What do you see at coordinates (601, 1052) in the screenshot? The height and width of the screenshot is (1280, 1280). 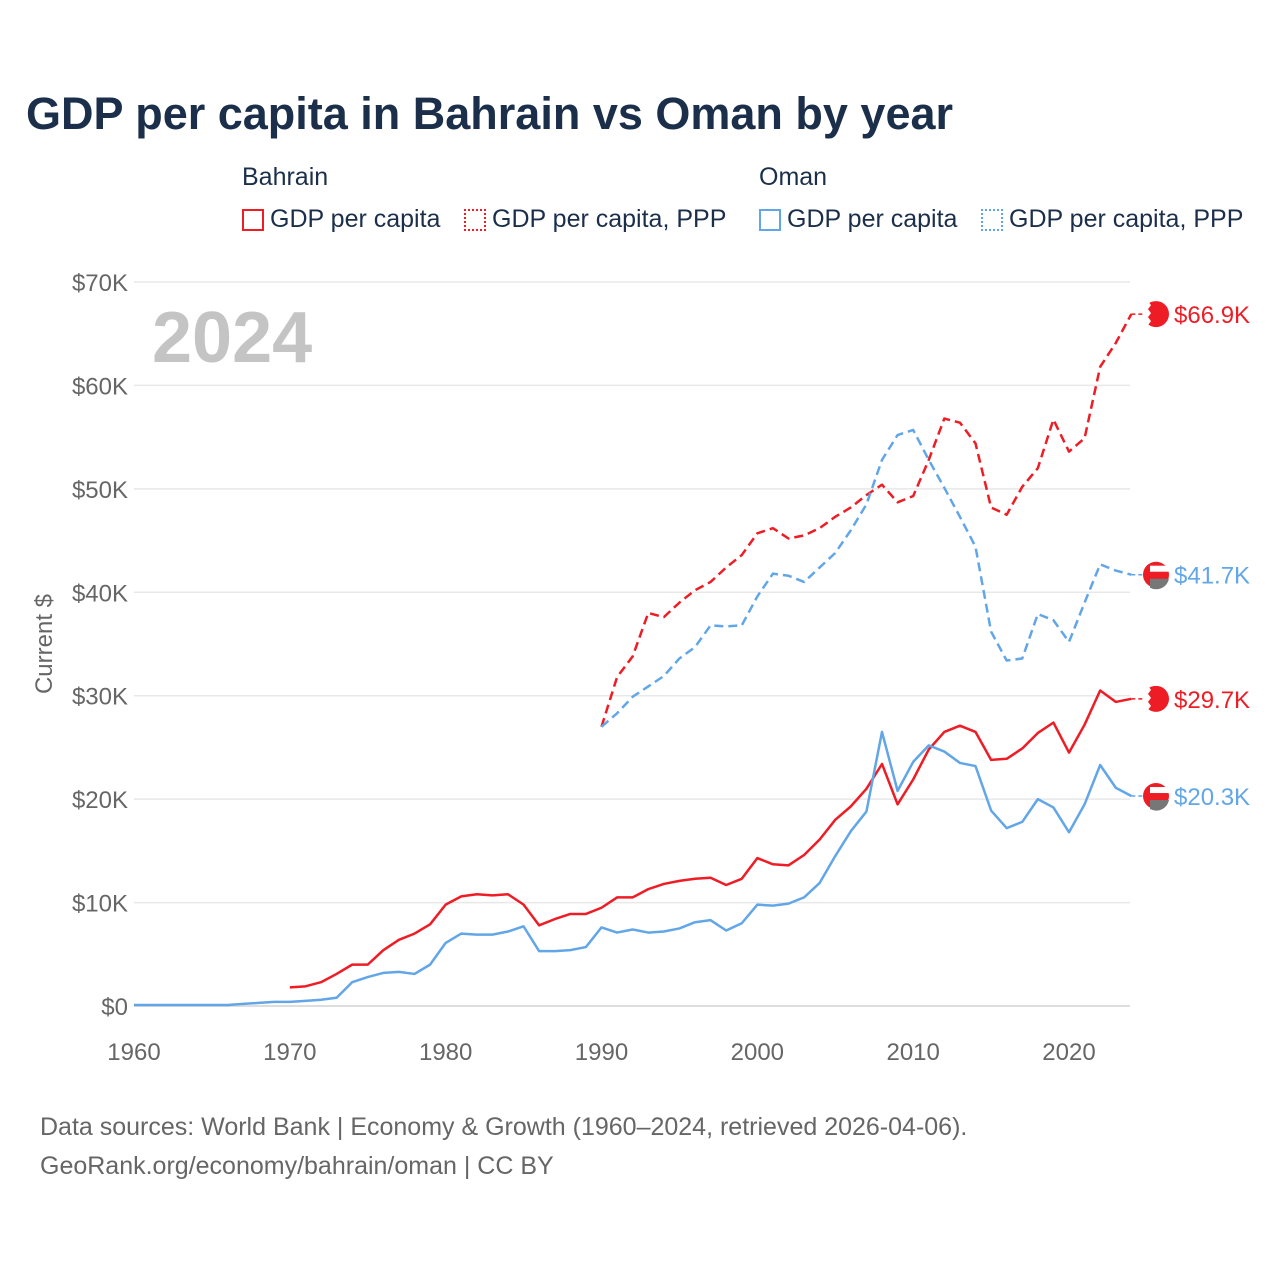 I see `x-tick-label: 1990` at bounding box center [601, 1052].